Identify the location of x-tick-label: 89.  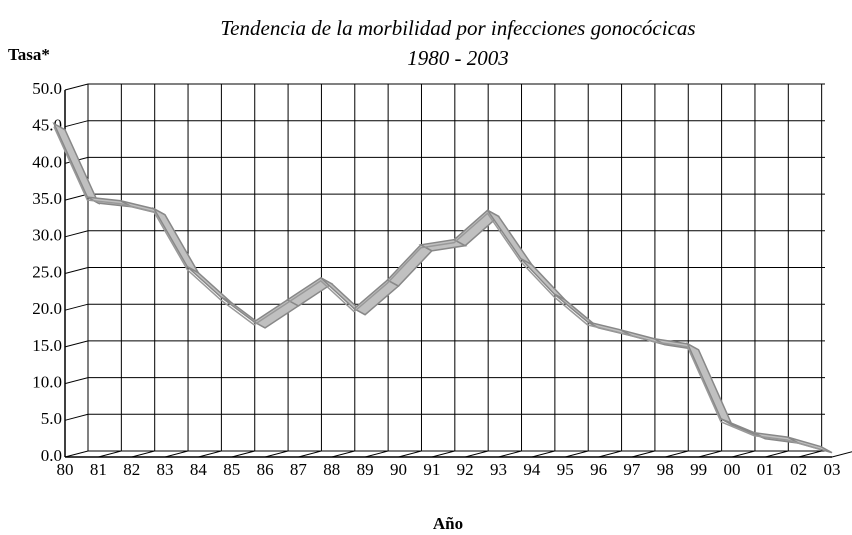
(365, 469).